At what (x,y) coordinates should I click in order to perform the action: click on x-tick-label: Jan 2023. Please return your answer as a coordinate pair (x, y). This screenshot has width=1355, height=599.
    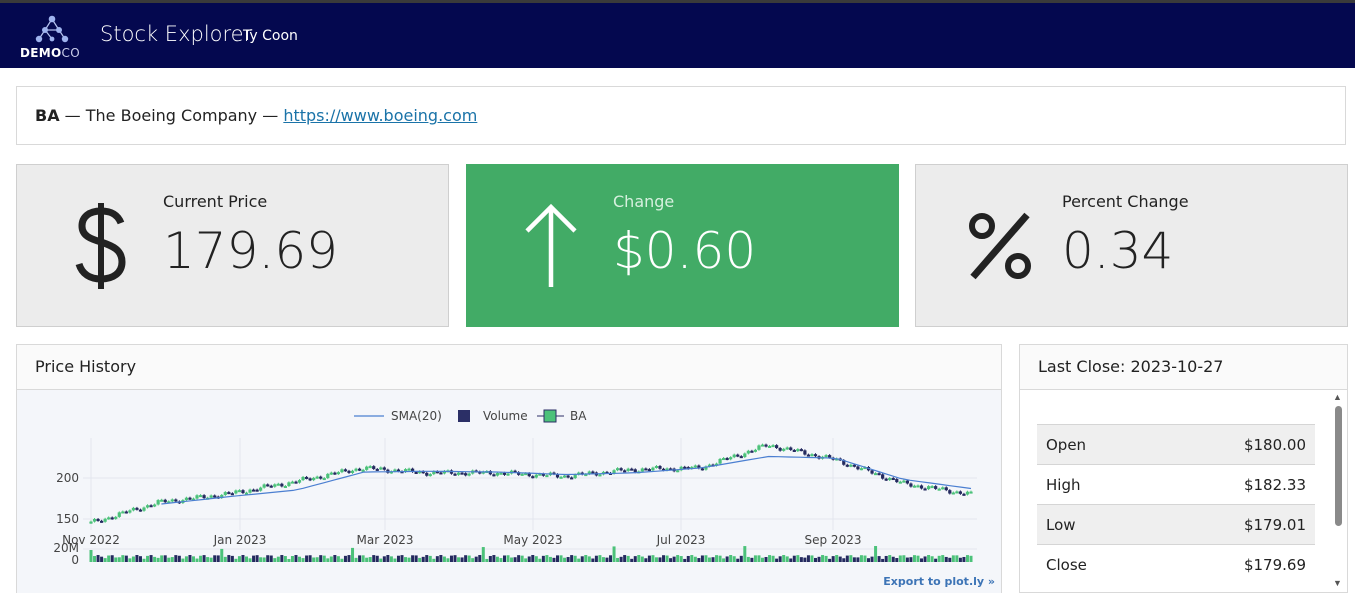
    Looking at the image, I should click on (240, 540).